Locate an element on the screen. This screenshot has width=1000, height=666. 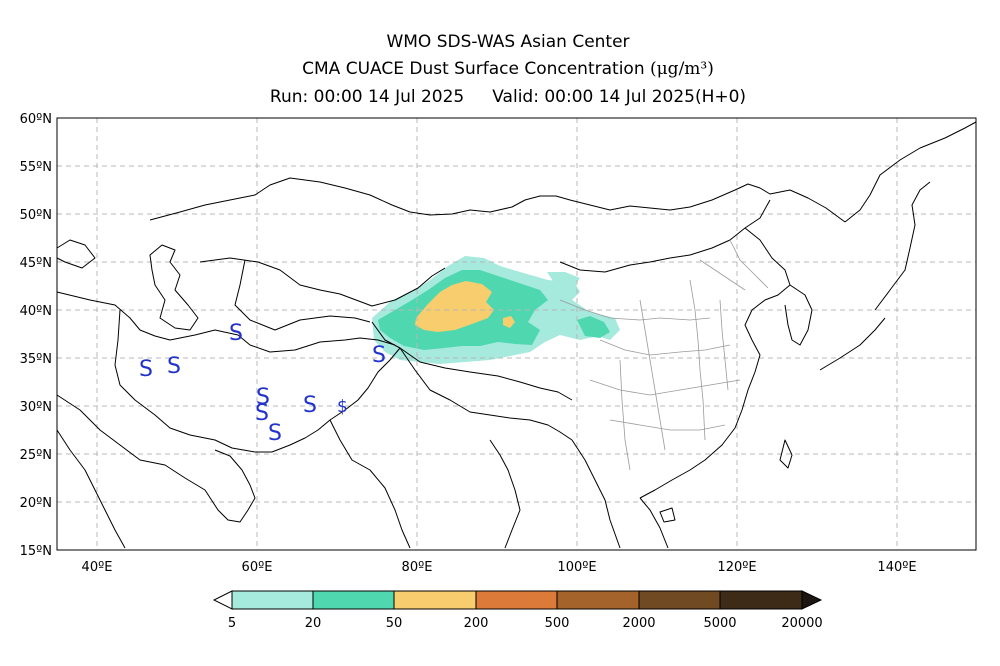
lat-tick-label: 30ºN is located at coordinates (36, 407).